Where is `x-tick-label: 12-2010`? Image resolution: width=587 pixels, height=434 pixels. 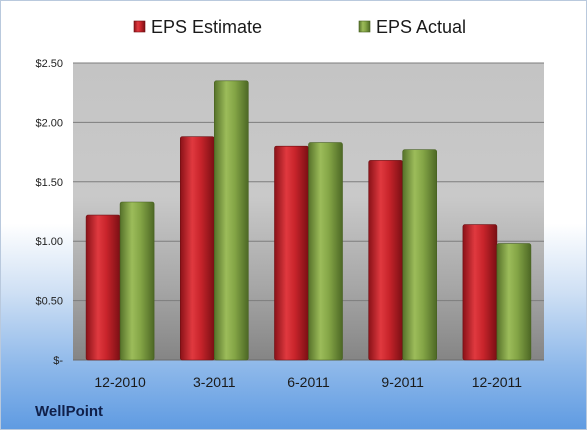 x-tick-label: 12-2010 is located at coordinates (120, 382).